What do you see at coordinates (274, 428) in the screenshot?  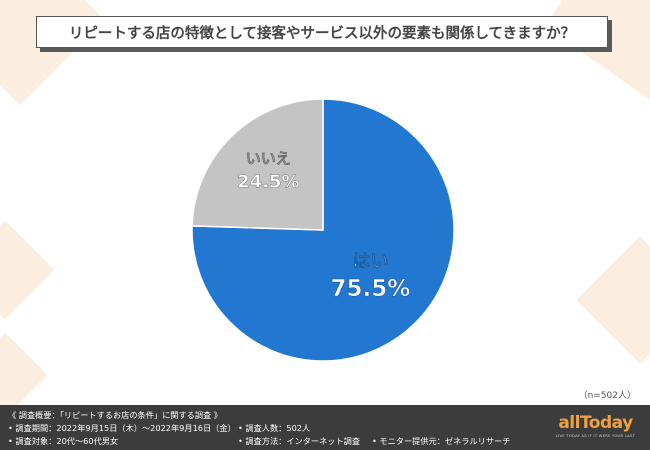 I see `survey-people: • 調査人数：502人` at bounding box center [274, 428].